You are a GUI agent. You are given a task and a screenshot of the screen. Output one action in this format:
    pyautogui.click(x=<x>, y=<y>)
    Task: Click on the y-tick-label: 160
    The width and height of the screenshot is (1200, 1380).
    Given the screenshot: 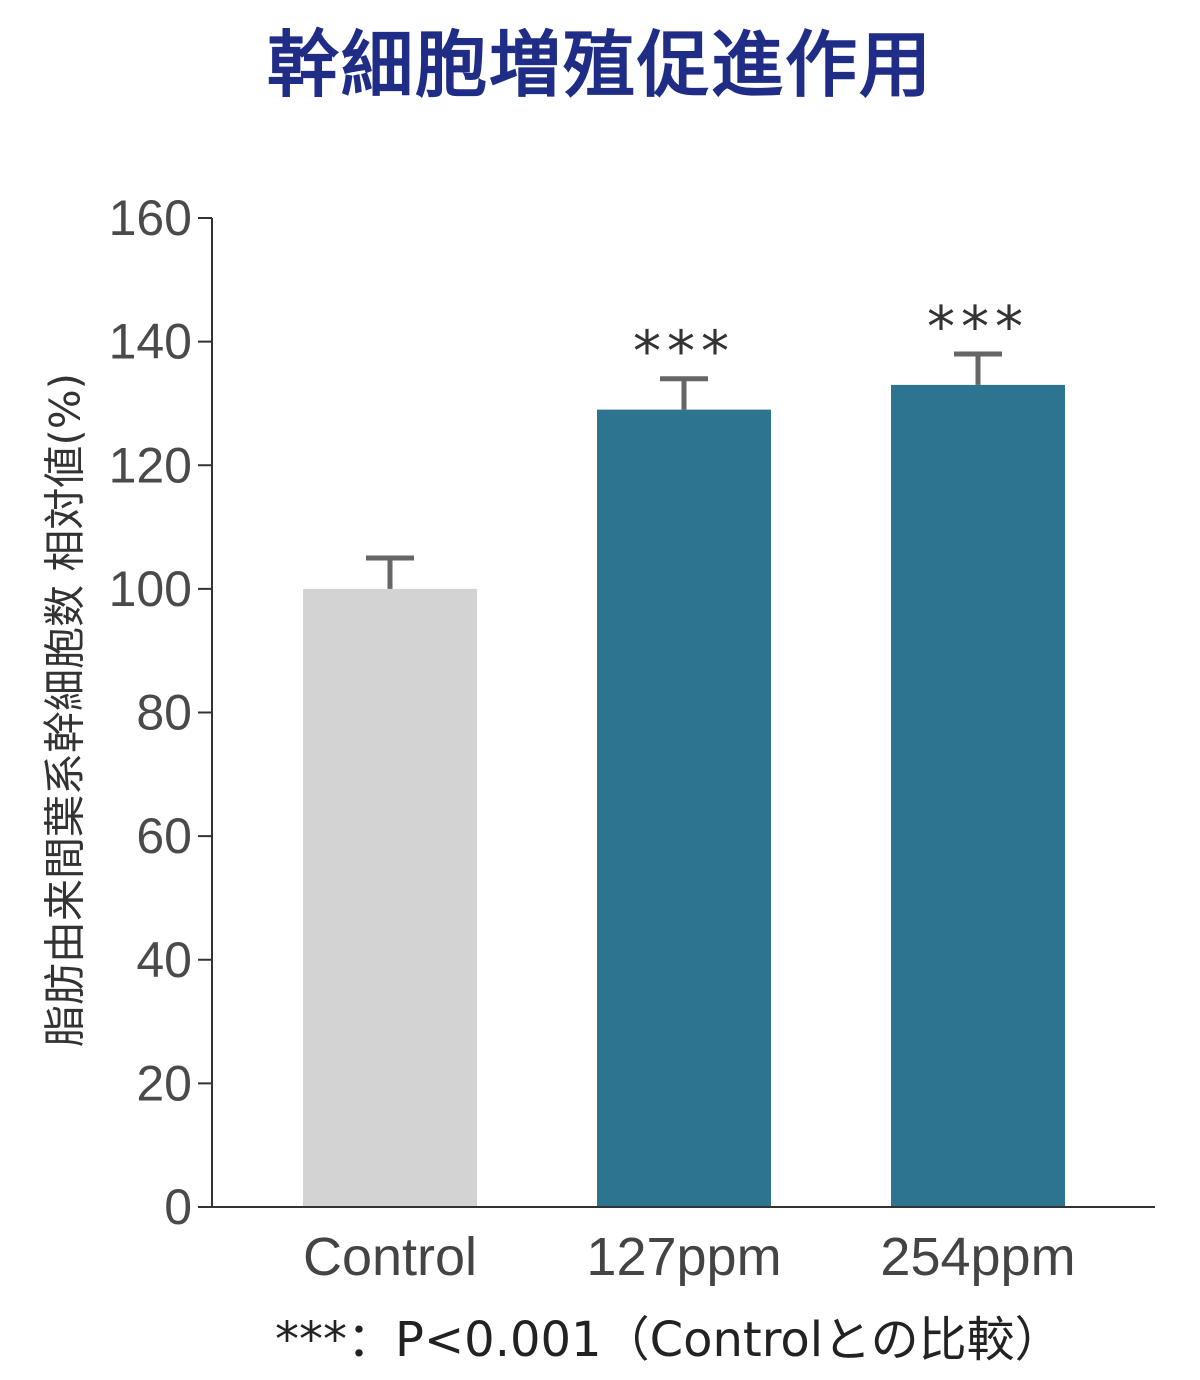 What is the action you would take?
    pyautogui.click(x=150, y=218)
    